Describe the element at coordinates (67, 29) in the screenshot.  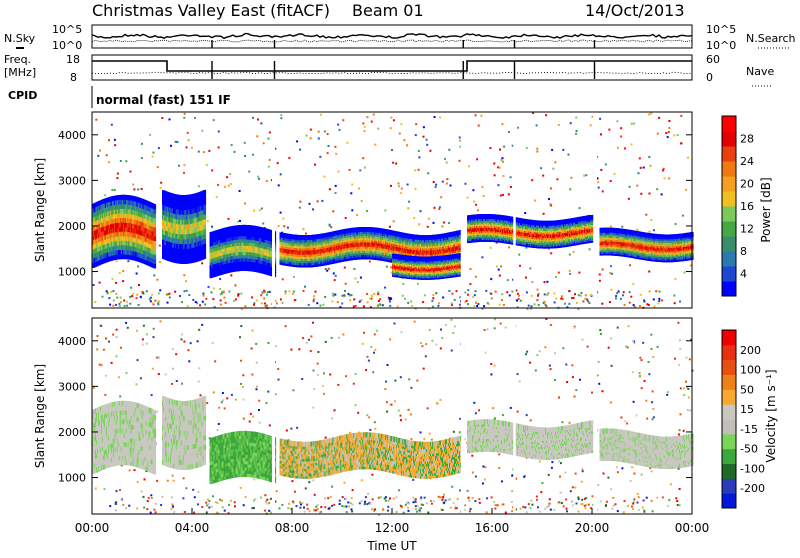
I see `nsky-tick-top: 10^5` at that location.